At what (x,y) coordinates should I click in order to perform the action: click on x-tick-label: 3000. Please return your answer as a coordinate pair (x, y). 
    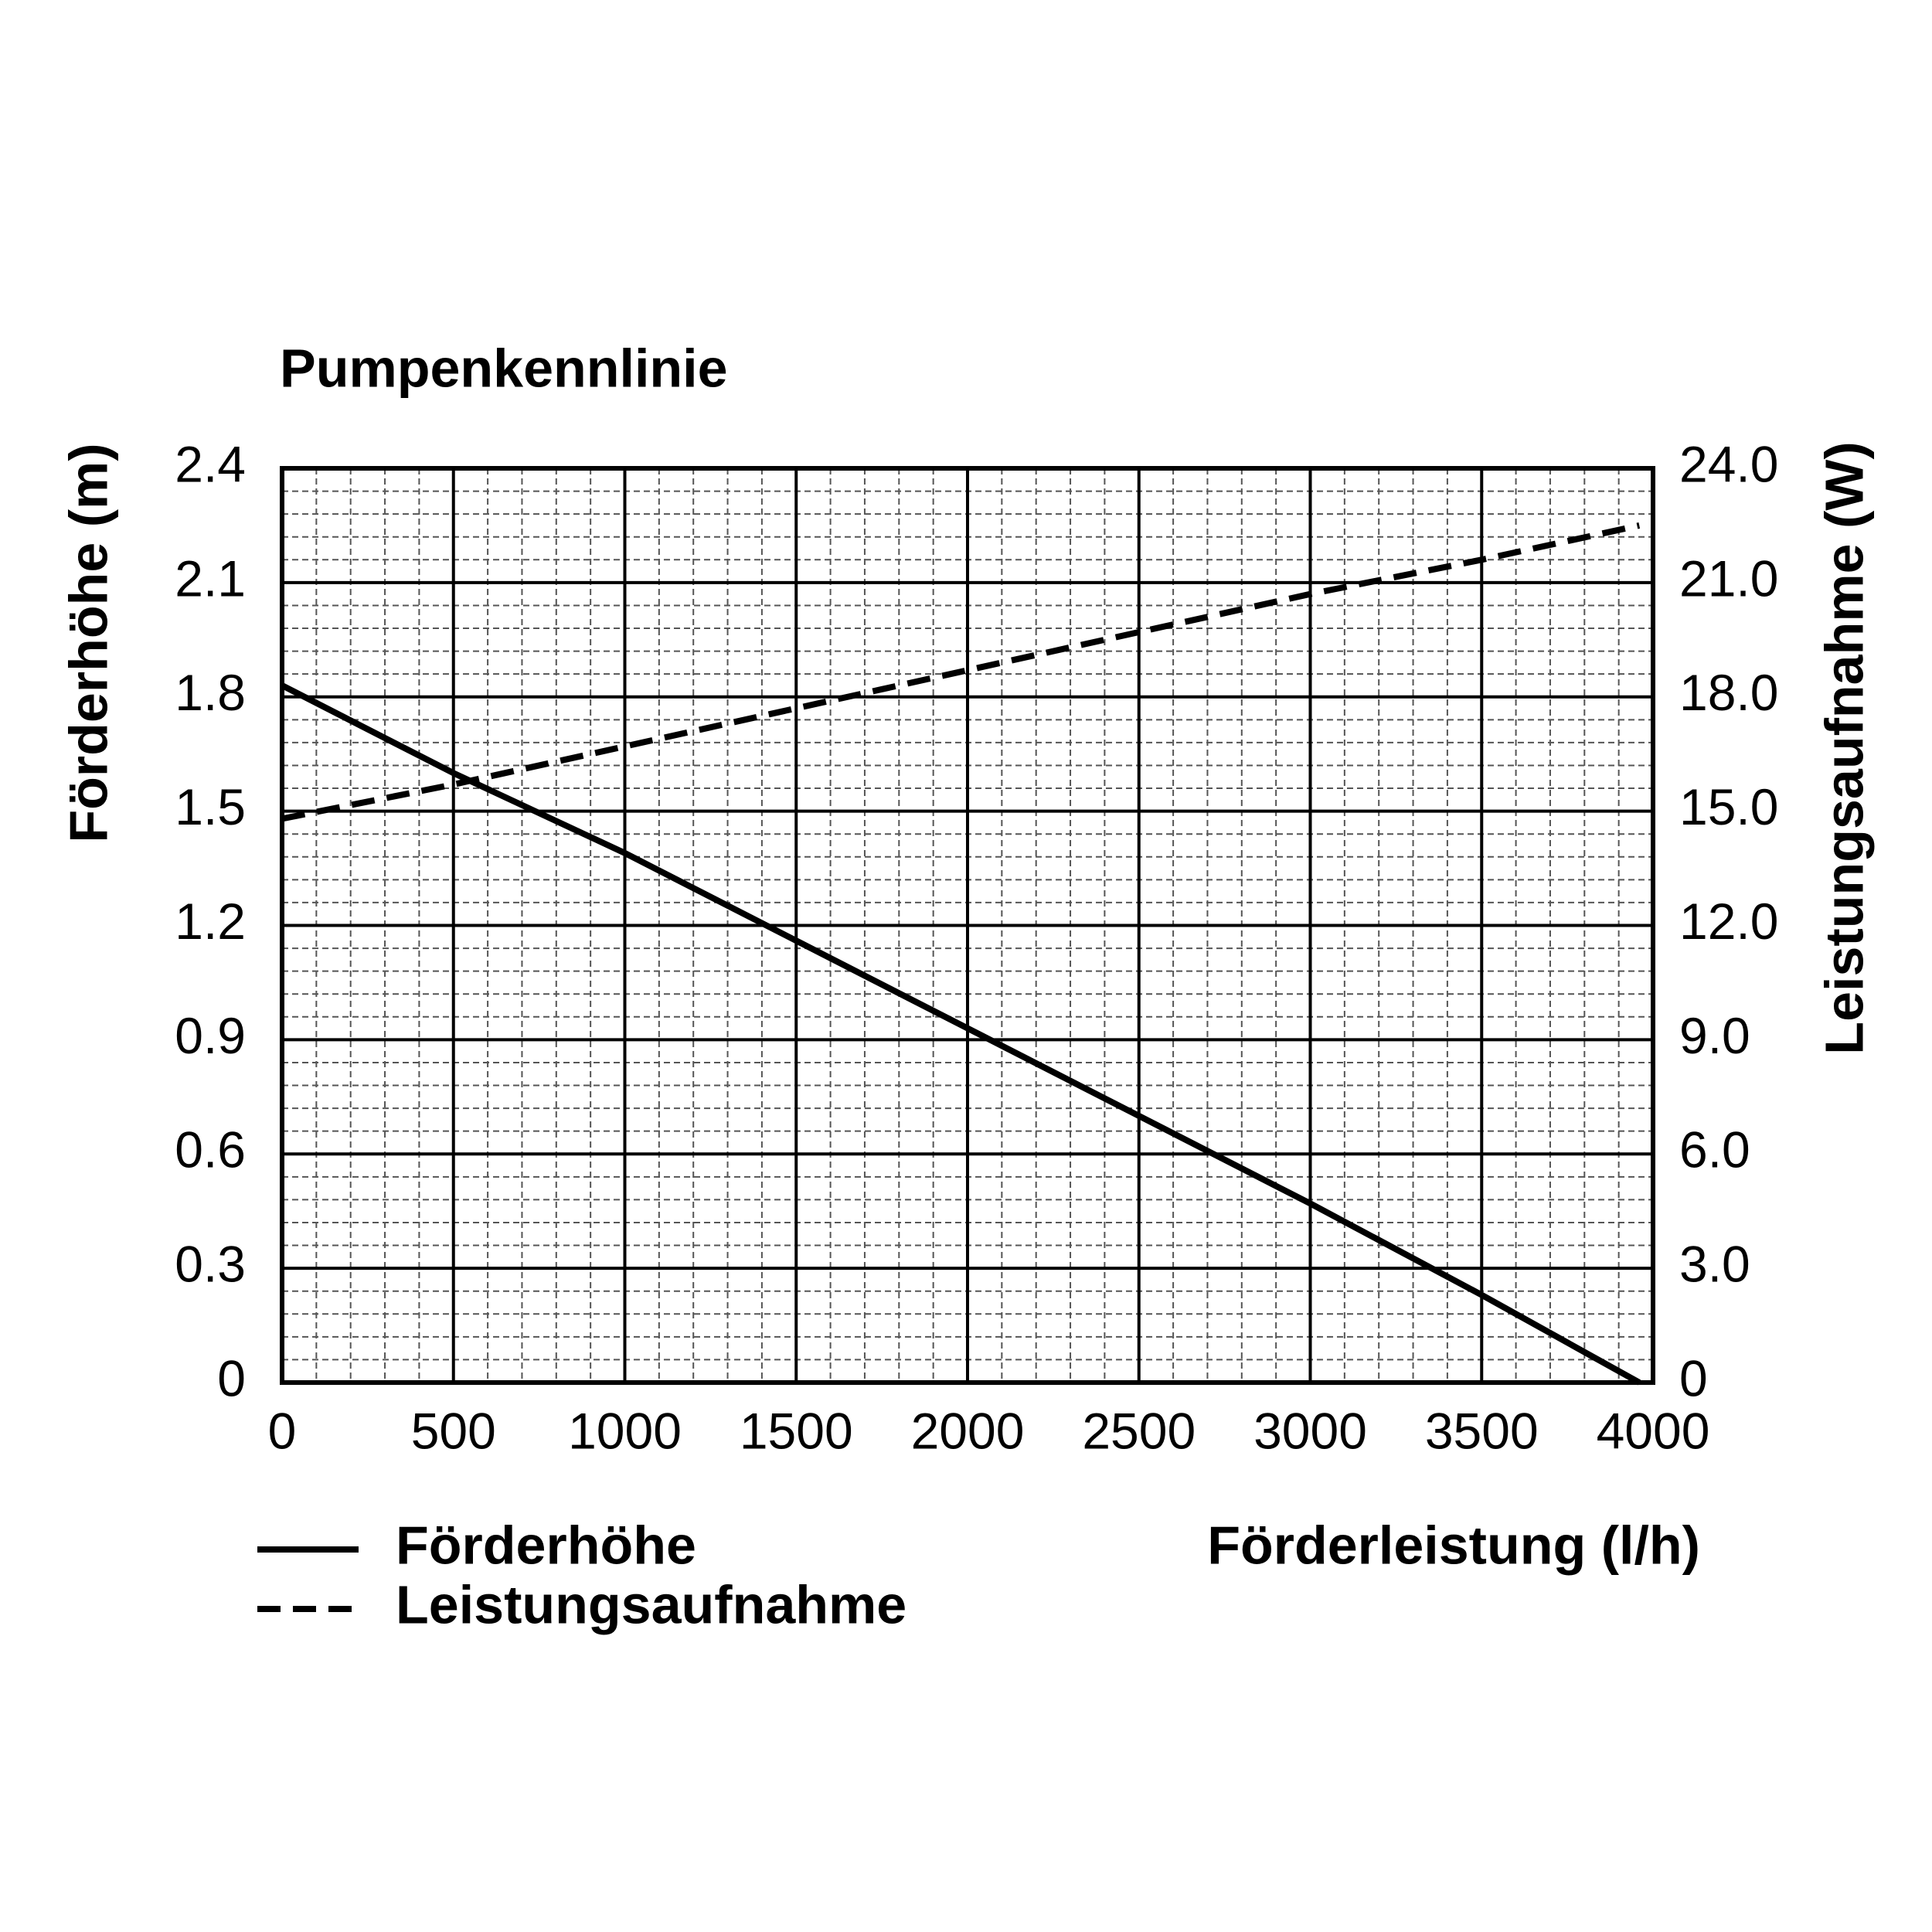
    Looking at the image, I should click on (1310, 1431).